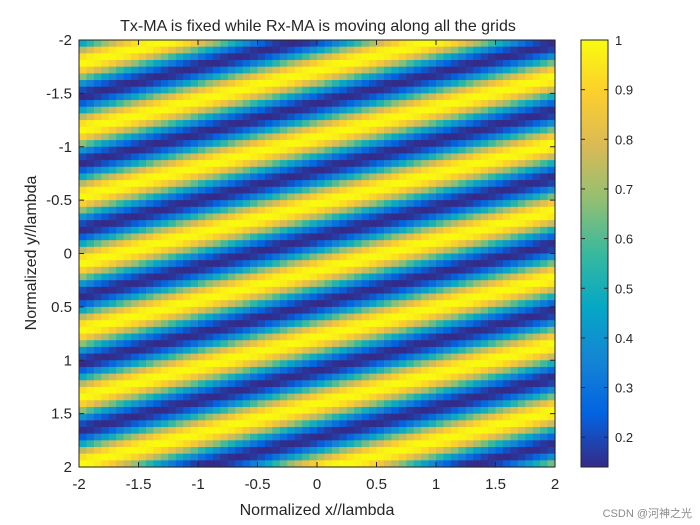 Image resolution: width=700 pixels, height=525 pixels. Describe the element at coordinates (317, 484) in the screenshot. I see `x-tick-label: 0` at that location.